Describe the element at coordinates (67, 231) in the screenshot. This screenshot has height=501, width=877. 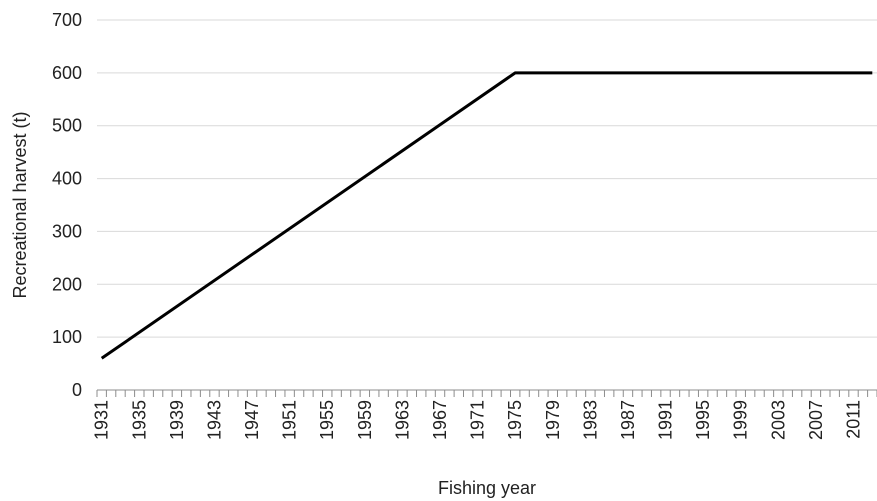
I see `y-tick-label-300: 300` at that location.